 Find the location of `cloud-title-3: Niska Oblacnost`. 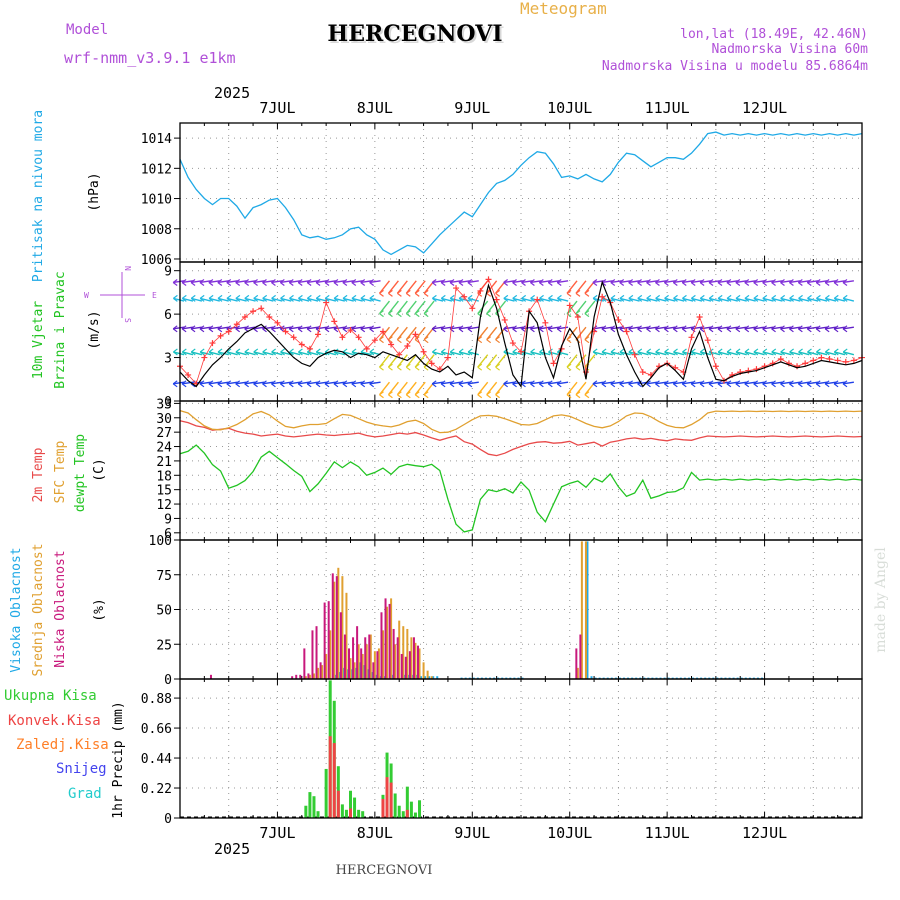

cloud-title-3: Niska Oblacnost is located at coordinates (60, 608).